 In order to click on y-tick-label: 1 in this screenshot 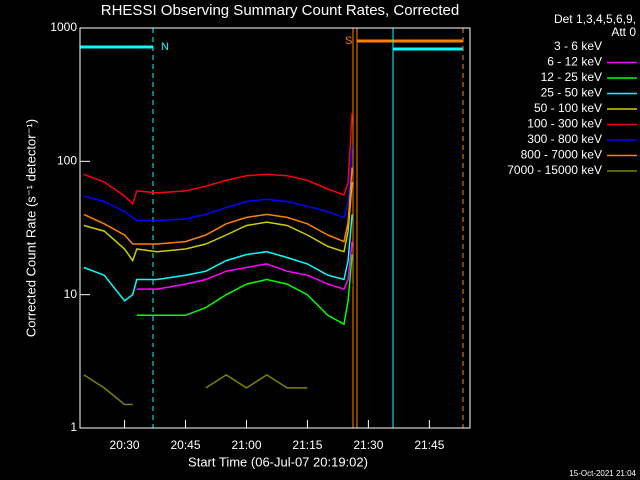, I will do `click(73, 427)`.